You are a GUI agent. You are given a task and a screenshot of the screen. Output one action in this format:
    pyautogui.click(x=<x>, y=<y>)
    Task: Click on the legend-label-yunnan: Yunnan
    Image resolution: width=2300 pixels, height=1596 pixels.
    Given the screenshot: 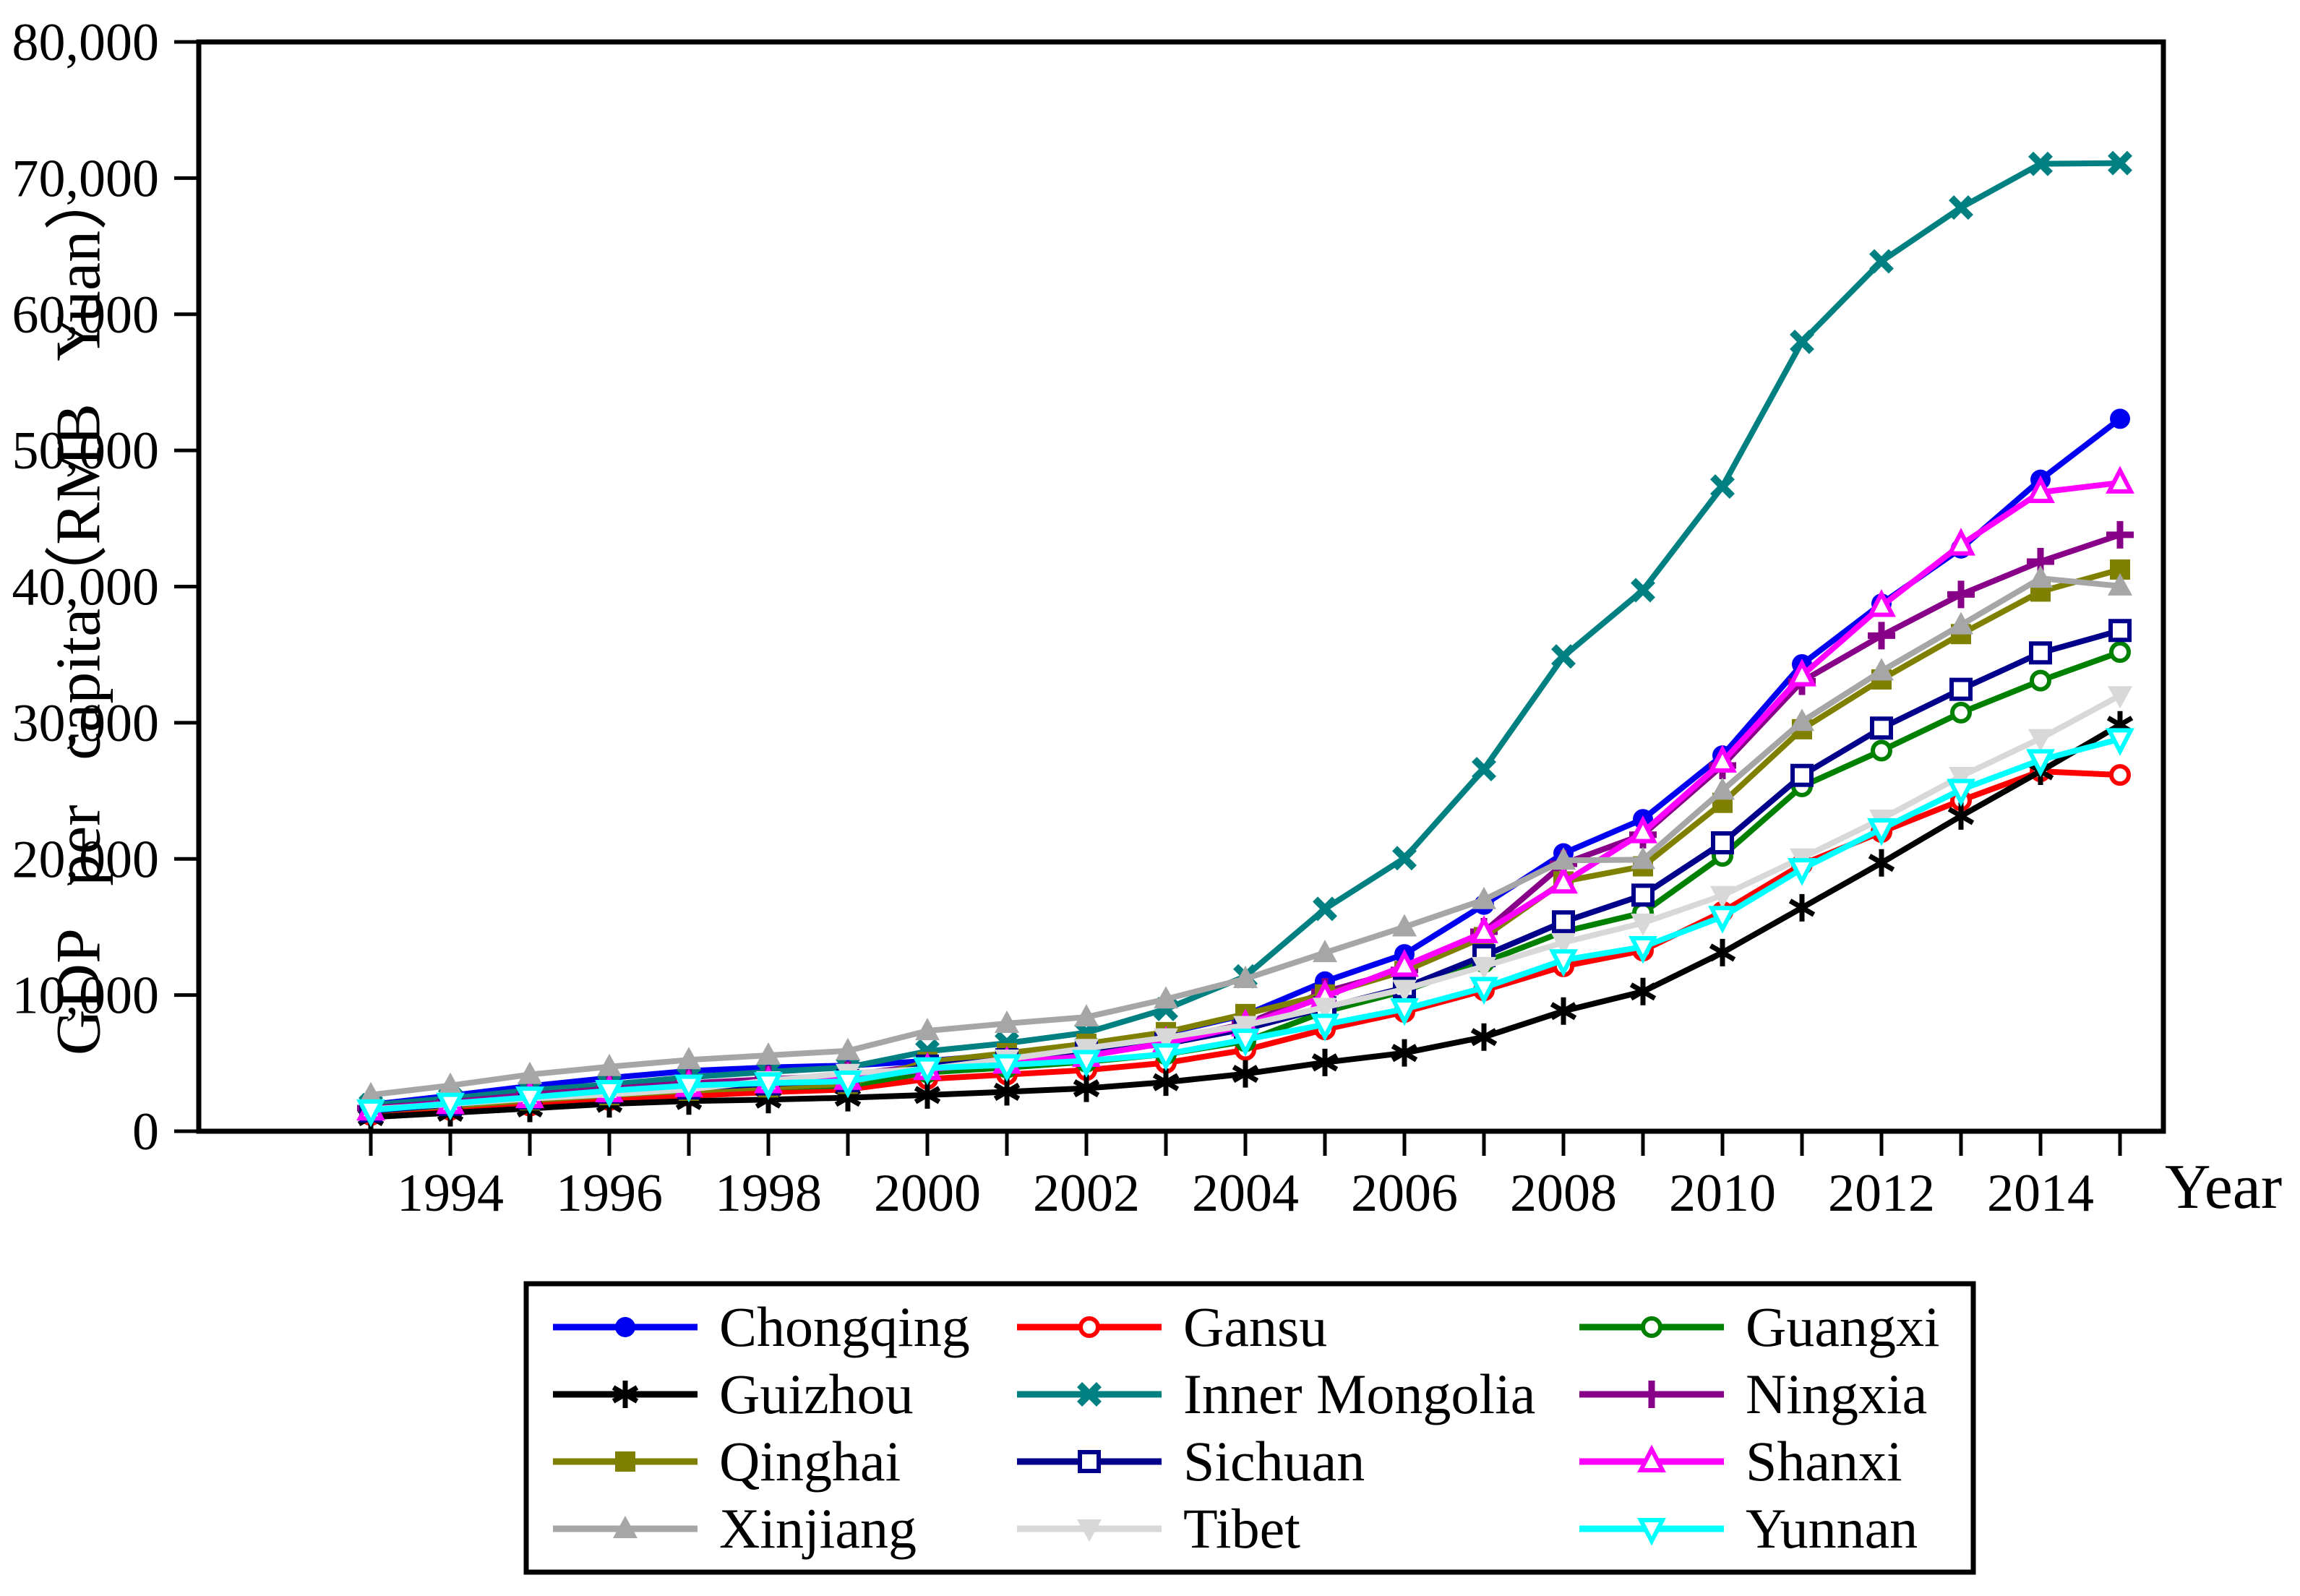 What is the action you would take?
    pyautogui.click(x=1832, y=1528)
    